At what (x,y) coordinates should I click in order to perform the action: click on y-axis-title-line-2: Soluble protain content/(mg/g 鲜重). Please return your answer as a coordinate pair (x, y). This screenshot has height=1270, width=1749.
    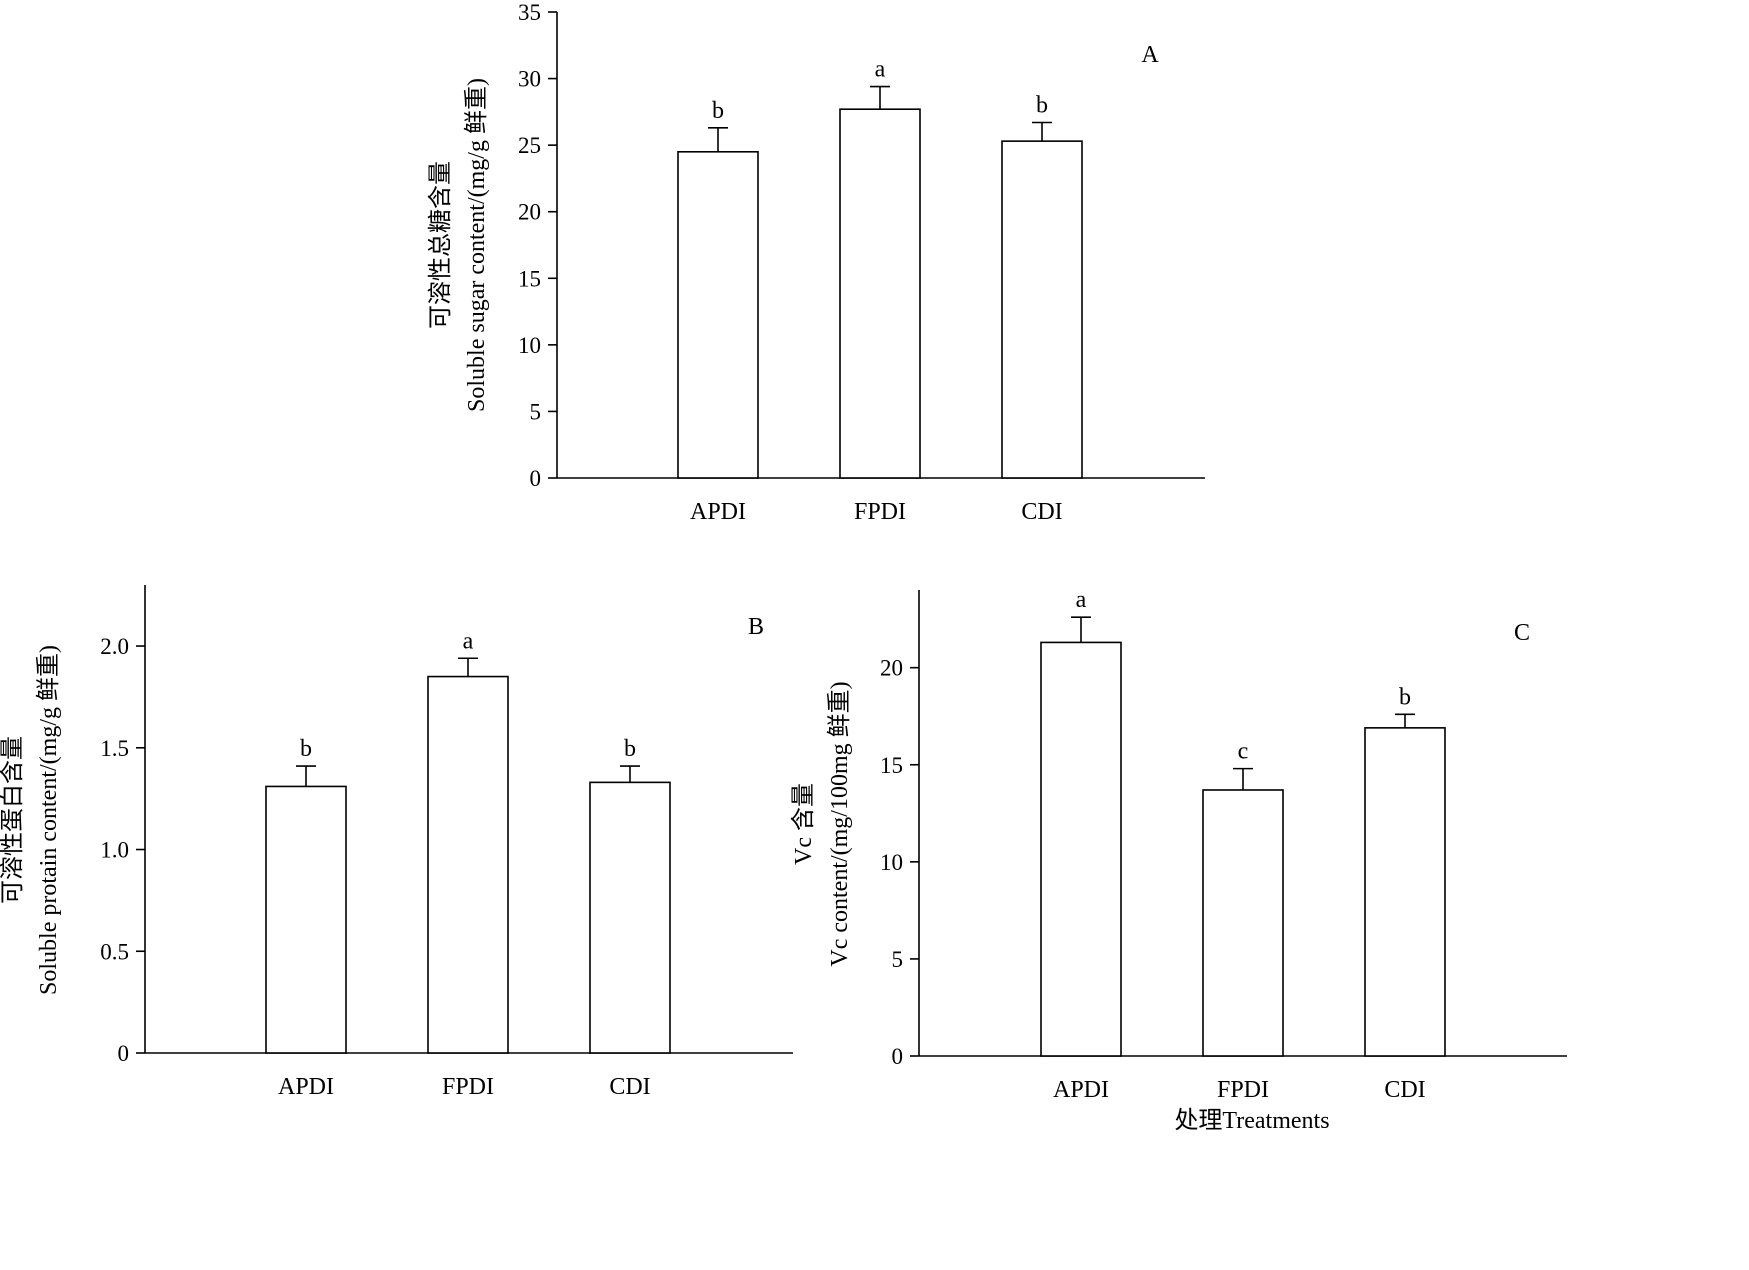
    Looking at the image, I should click on (48, 820).